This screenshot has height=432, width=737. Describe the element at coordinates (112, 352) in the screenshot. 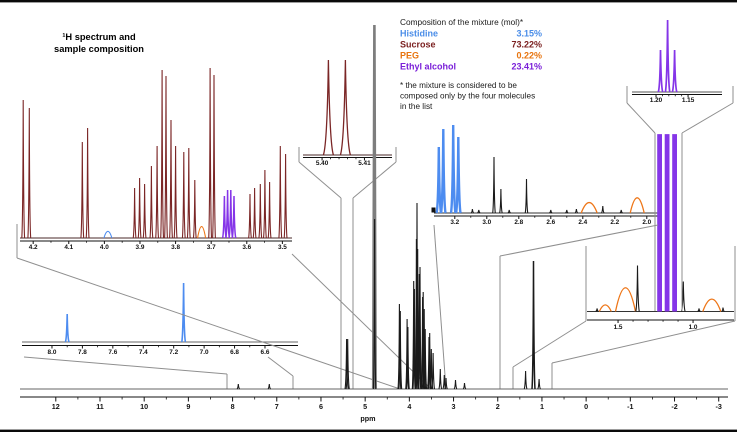

I see `axis-tick-label: 7.6` at that location.